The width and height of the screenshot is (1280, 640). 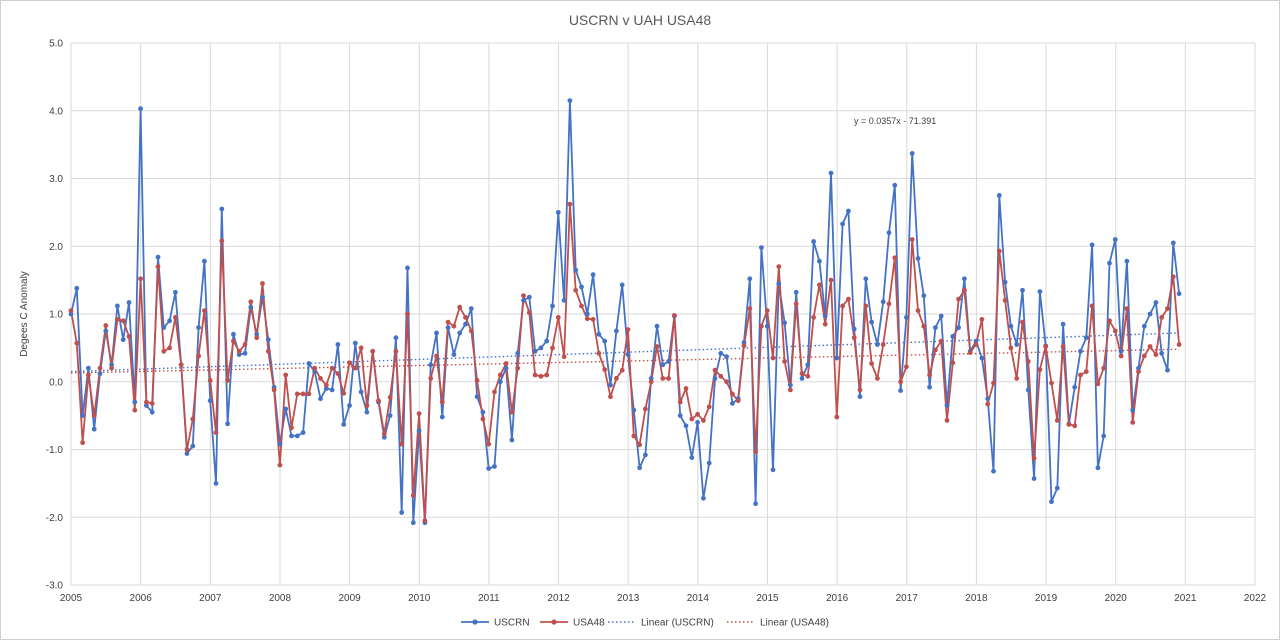 What do you see at coordinates (495, 623) in the screenshot?
I see `legend-item: USCRN` at bounding box center [495, 623].